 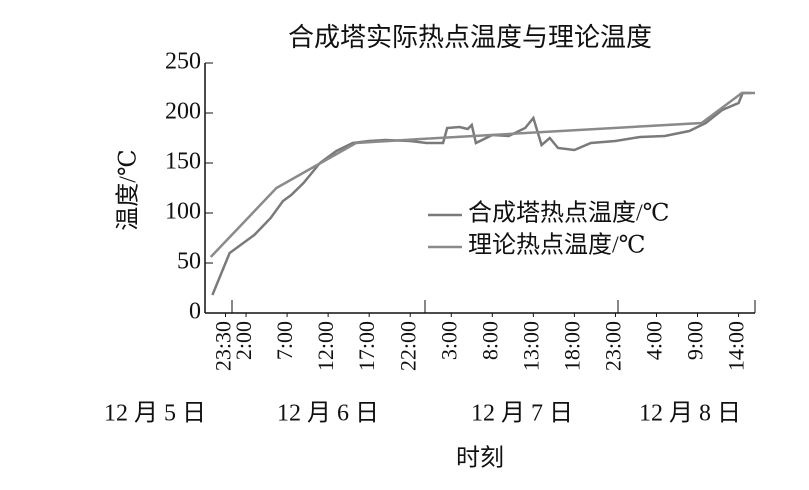 What do you see at coordinates (223, 346) in the screenshot?
I see `x-tick-label: 23:30` at bounding box center [223, 346].